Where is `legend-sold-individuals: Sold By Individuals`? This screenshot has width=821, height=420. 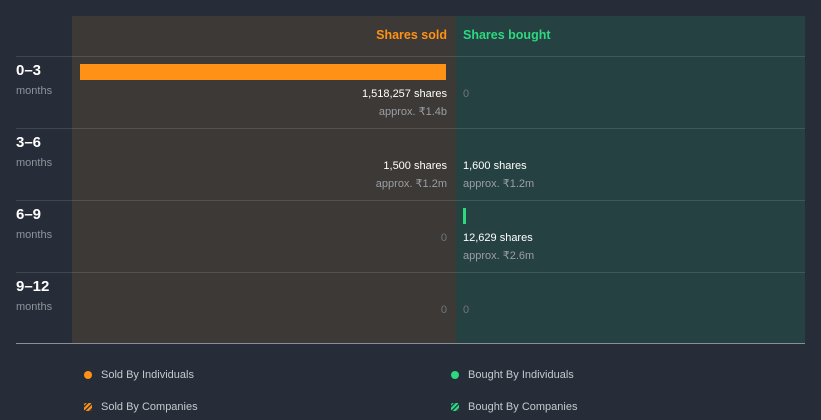
legend-sold-individuals: Sold By Individuals is located at coordinates (139, 375).